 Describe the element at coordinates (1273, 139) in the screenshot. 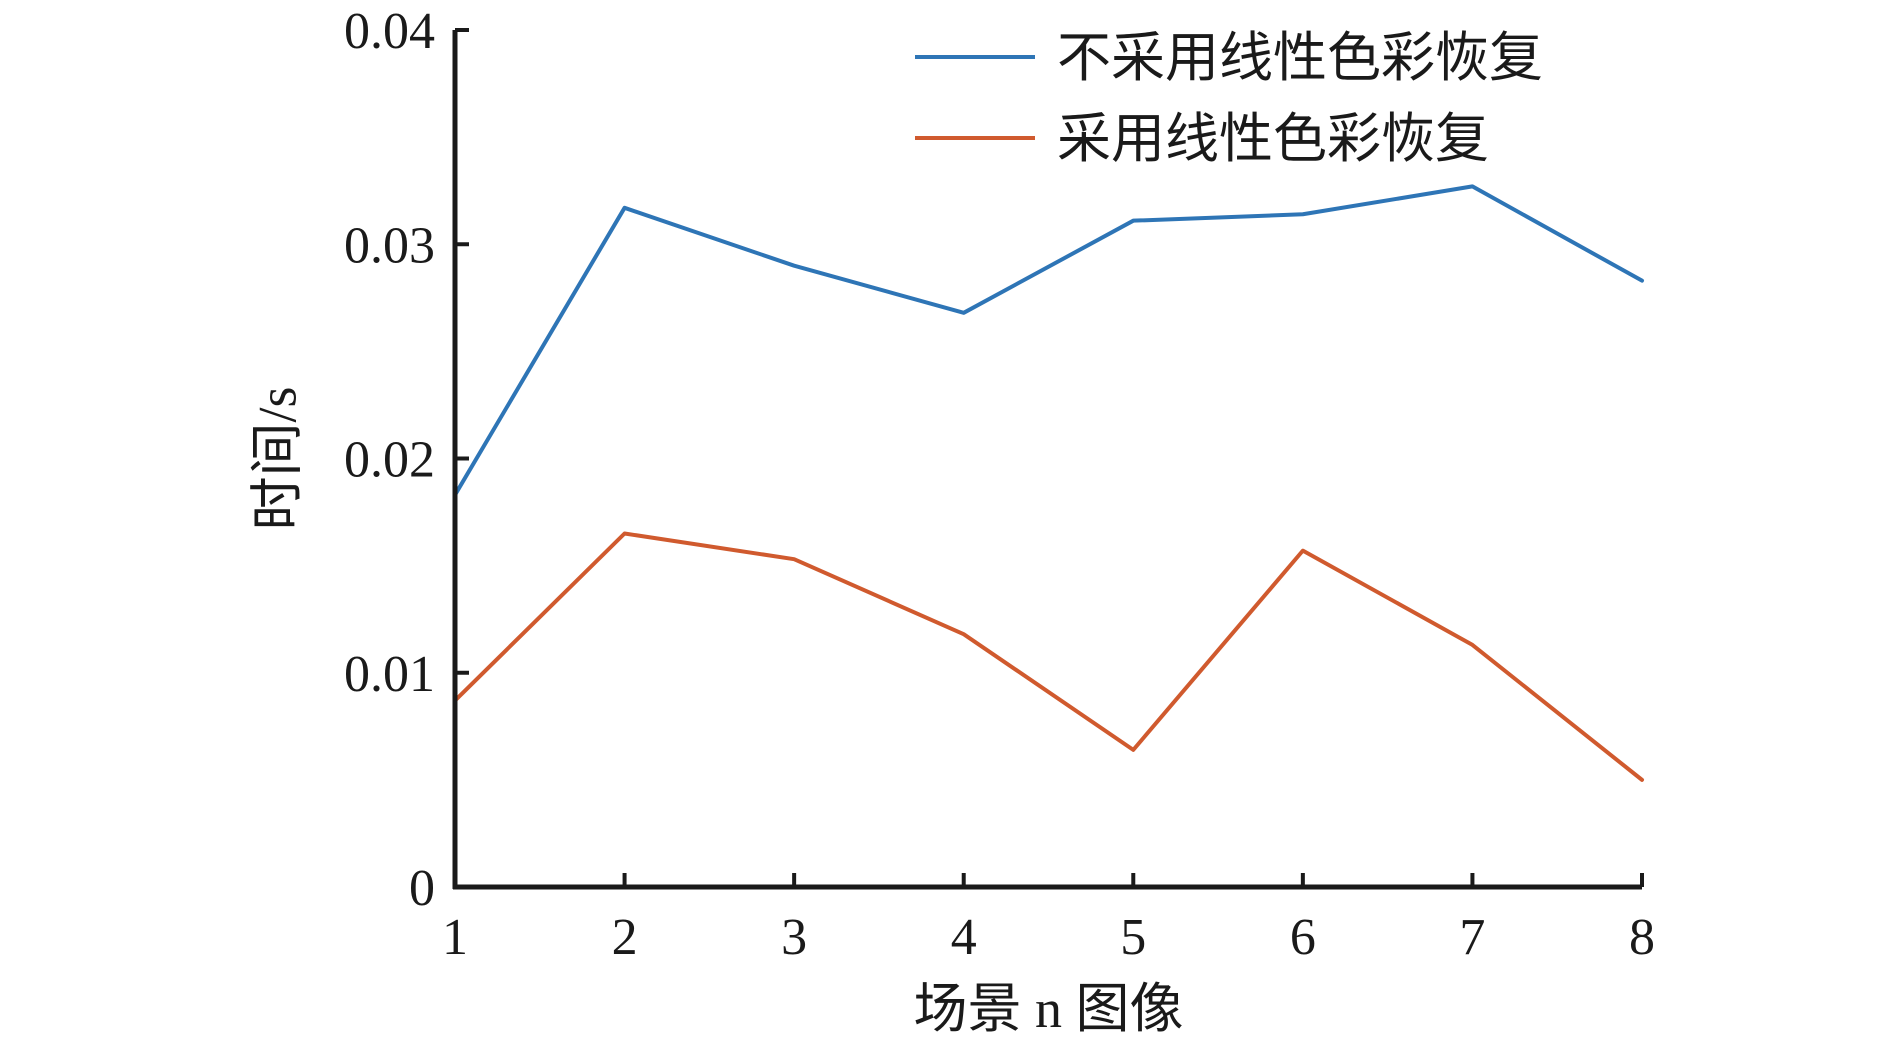

I see `legend-label-2: 采用线性色彩恢复` at that location.